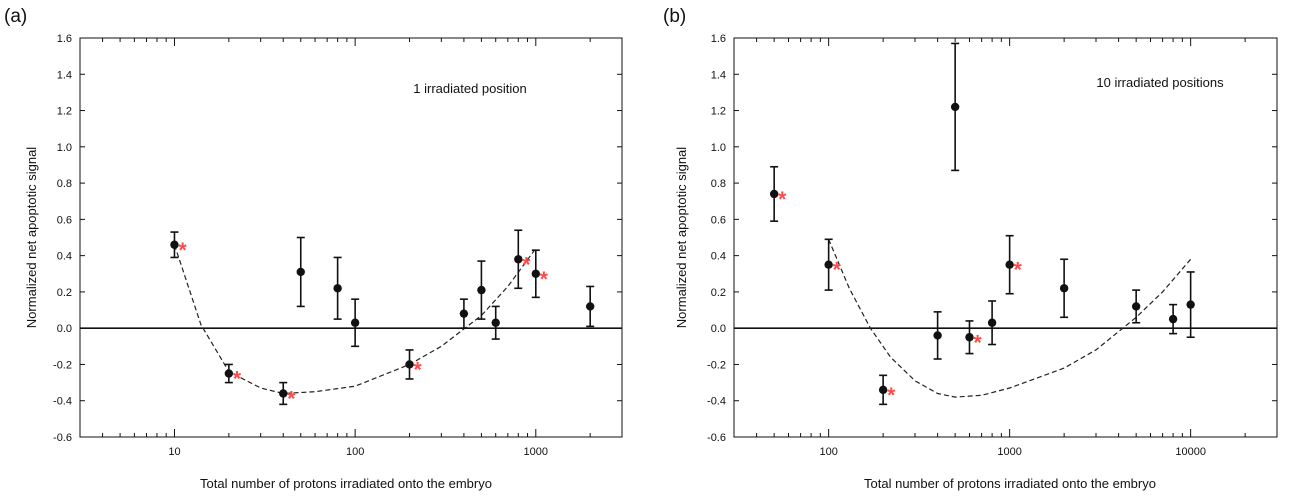 The width and height of the screenshot is (1289, 496). What do you see at coordinates (718, 112) in the screenshot?
I see `y-tick-label: 1.2` at bounding box center [718, 112].